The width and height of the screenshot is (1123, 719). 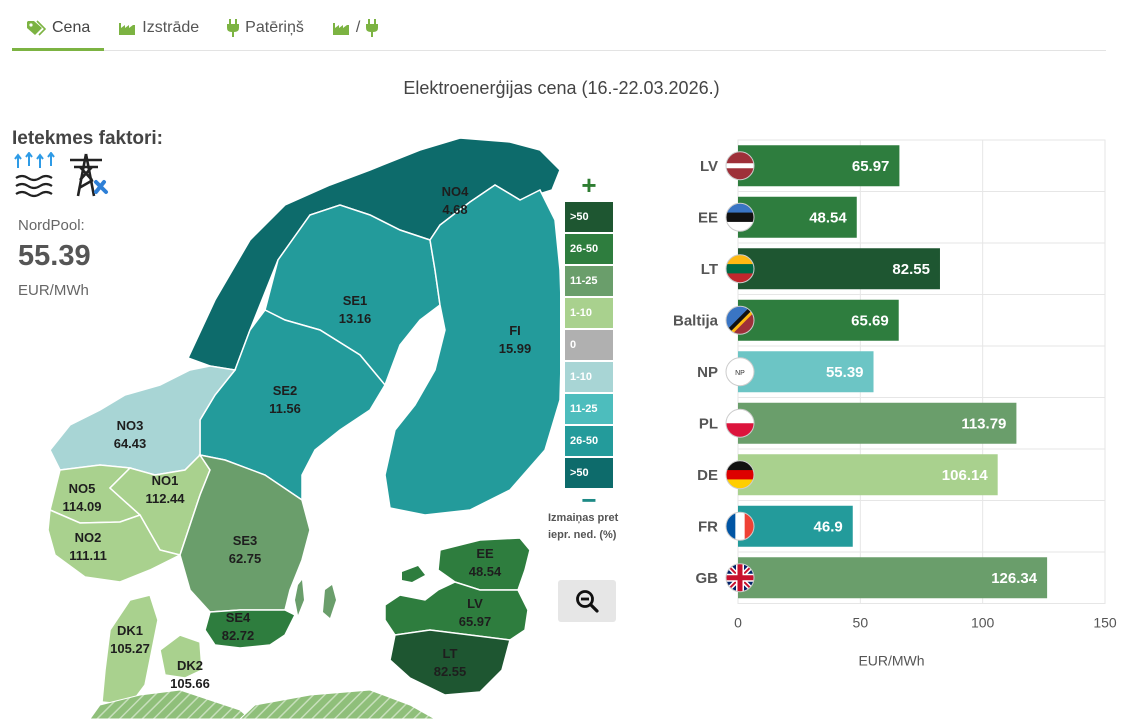 I want to click on zone-label-no3: NO3, so click(x=130, y=425).